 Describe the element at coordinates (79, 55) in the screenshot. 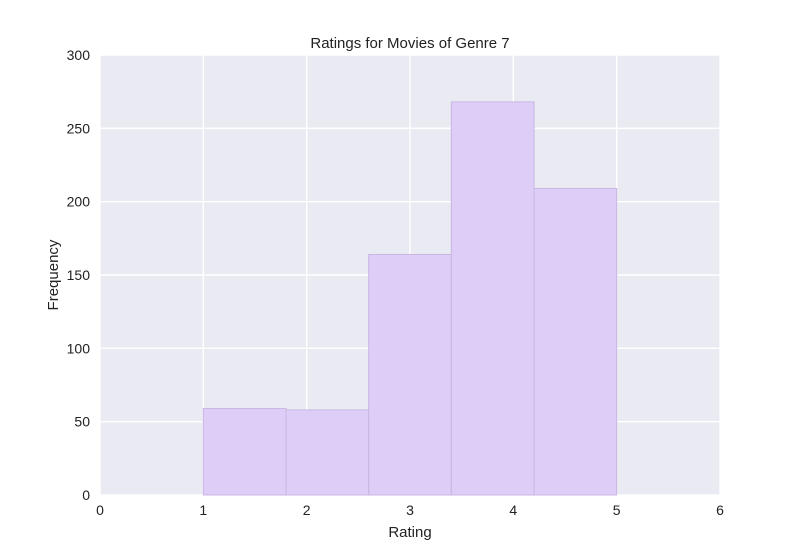

I see `y-tick-label: 300` at that location.